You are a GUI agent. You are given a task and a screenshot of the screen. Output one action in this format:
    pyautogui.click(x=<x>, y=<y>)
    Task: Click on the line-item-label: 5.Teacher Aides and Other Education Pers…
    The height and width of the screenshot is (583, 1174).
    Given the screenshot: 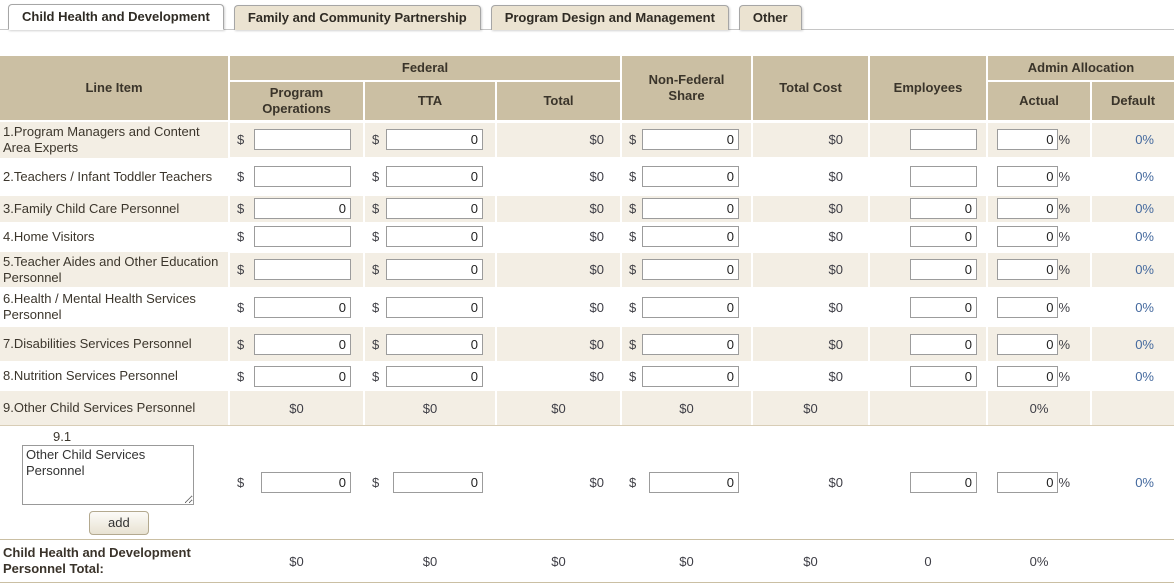 What is the action you would take?
    pyautogui.click(x=115, y=269)
    